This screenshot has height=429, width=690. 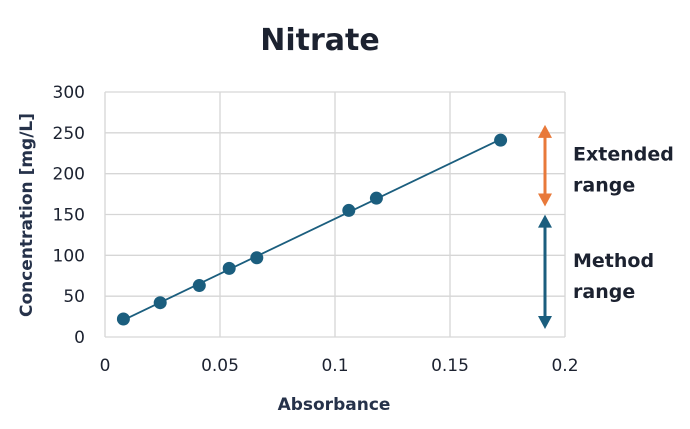 What do you see at coordinates (564, 366) in the screenshot?
I see `x-tick-label: 0.2` at bounding box center [564, 366].